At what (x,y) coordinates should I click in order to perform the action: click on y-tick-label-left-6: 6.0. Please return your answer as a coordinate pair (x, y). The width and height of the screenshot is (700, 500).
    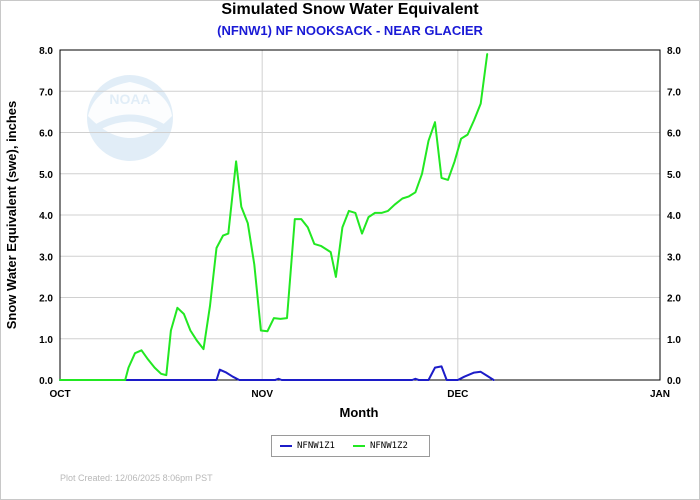
    Looking at the image, I should click on (46, 134).